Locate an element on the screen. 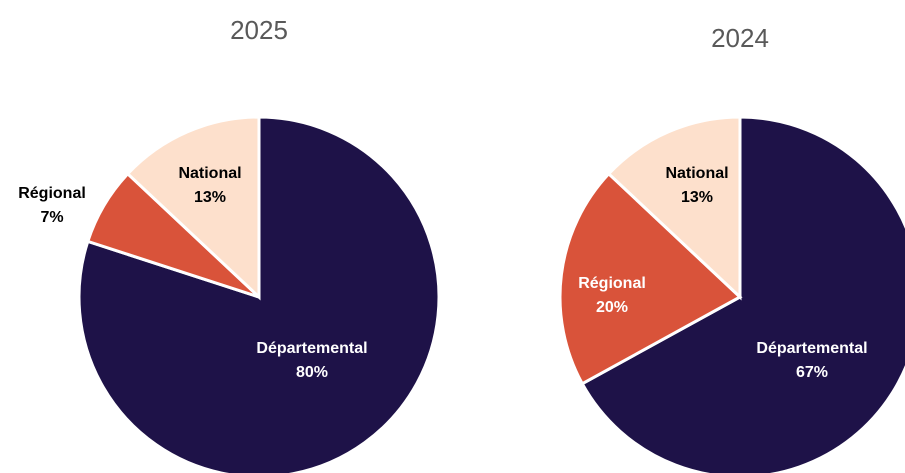 The height and width of the screenshot is (473, 905). chart-title: 2024 is located at coordinates (740, 38).